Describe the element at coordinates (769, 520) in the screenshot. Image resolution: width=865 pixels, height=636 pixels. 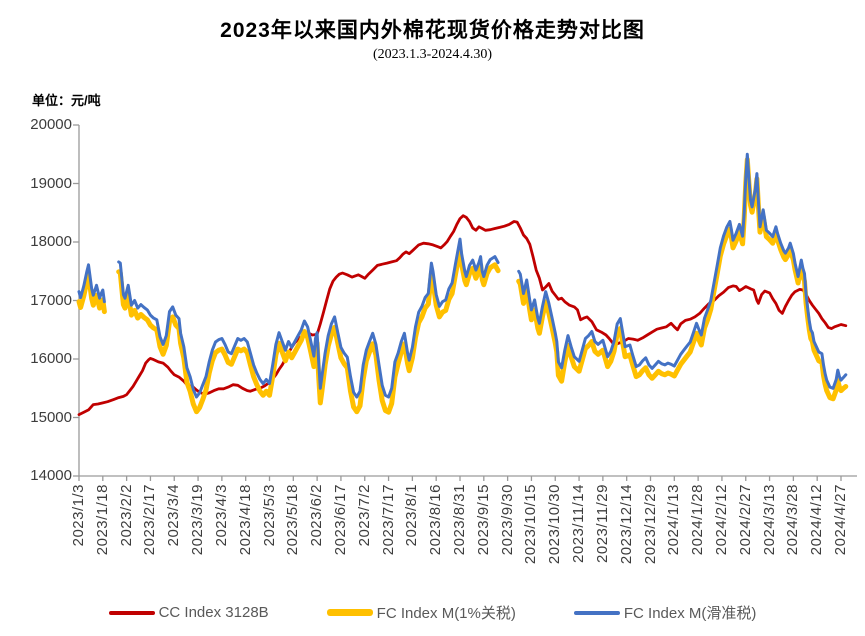
I see `x-tick-label: 2024/3/13` at that location.